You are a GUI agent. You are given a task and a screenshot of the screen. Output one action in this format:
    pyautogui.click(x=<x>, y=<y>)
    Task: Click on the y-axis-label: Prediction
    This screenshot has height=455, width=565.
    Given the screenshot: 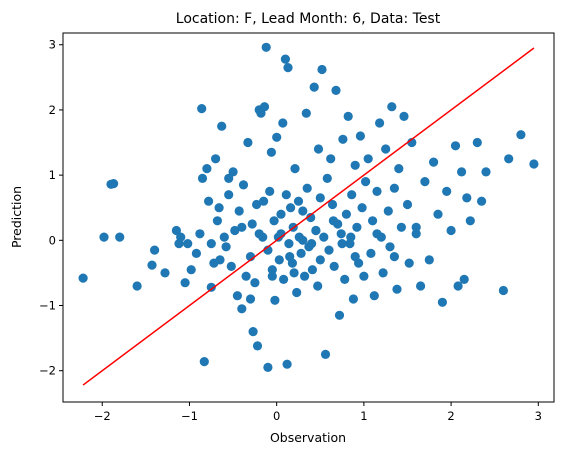 What is the action you would take?
    pyautogui.click(x=16, y=217)
    